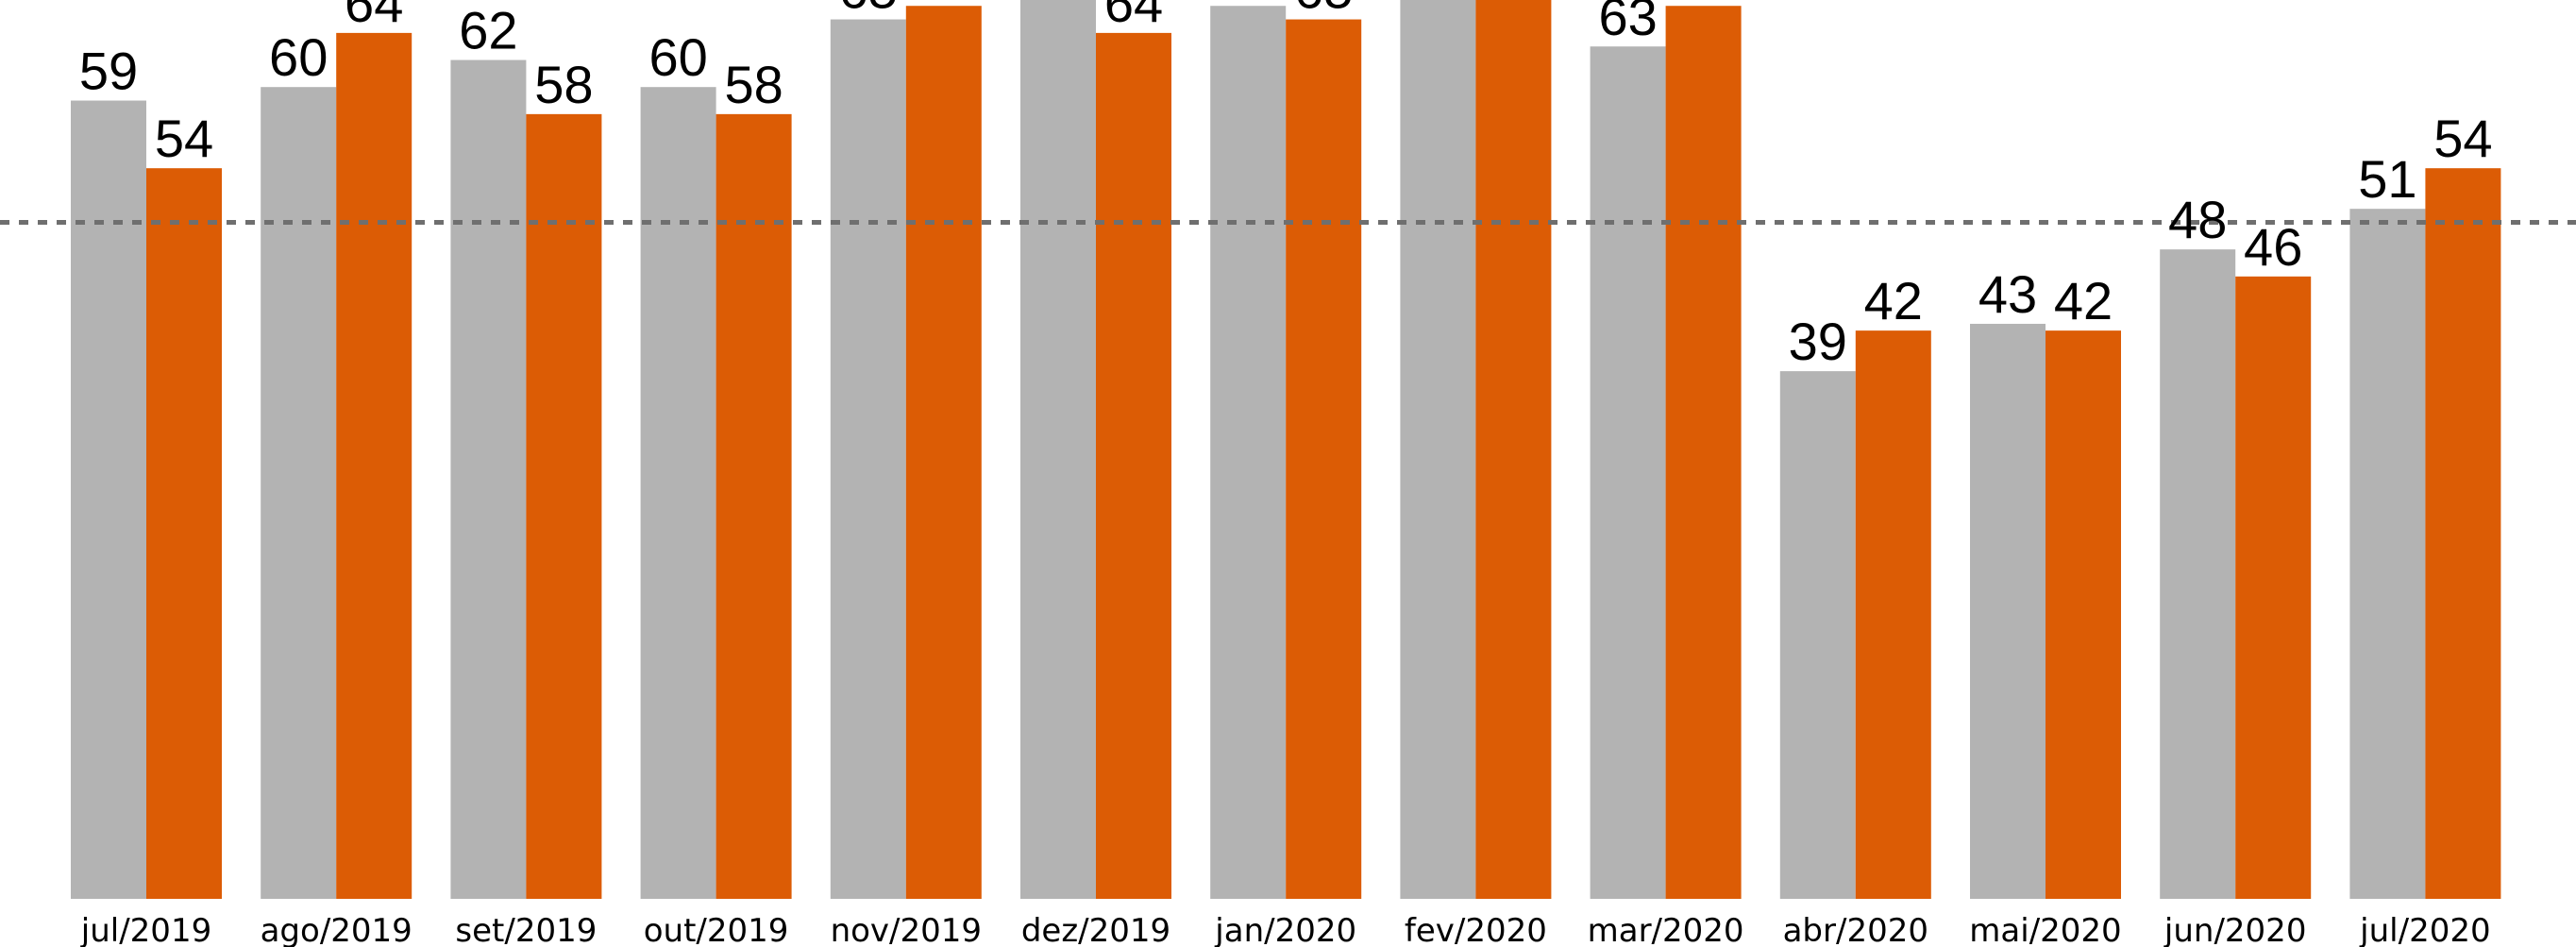  I want to click on x-tick-label-nov-2019: nov/2019, so click(907, 929).